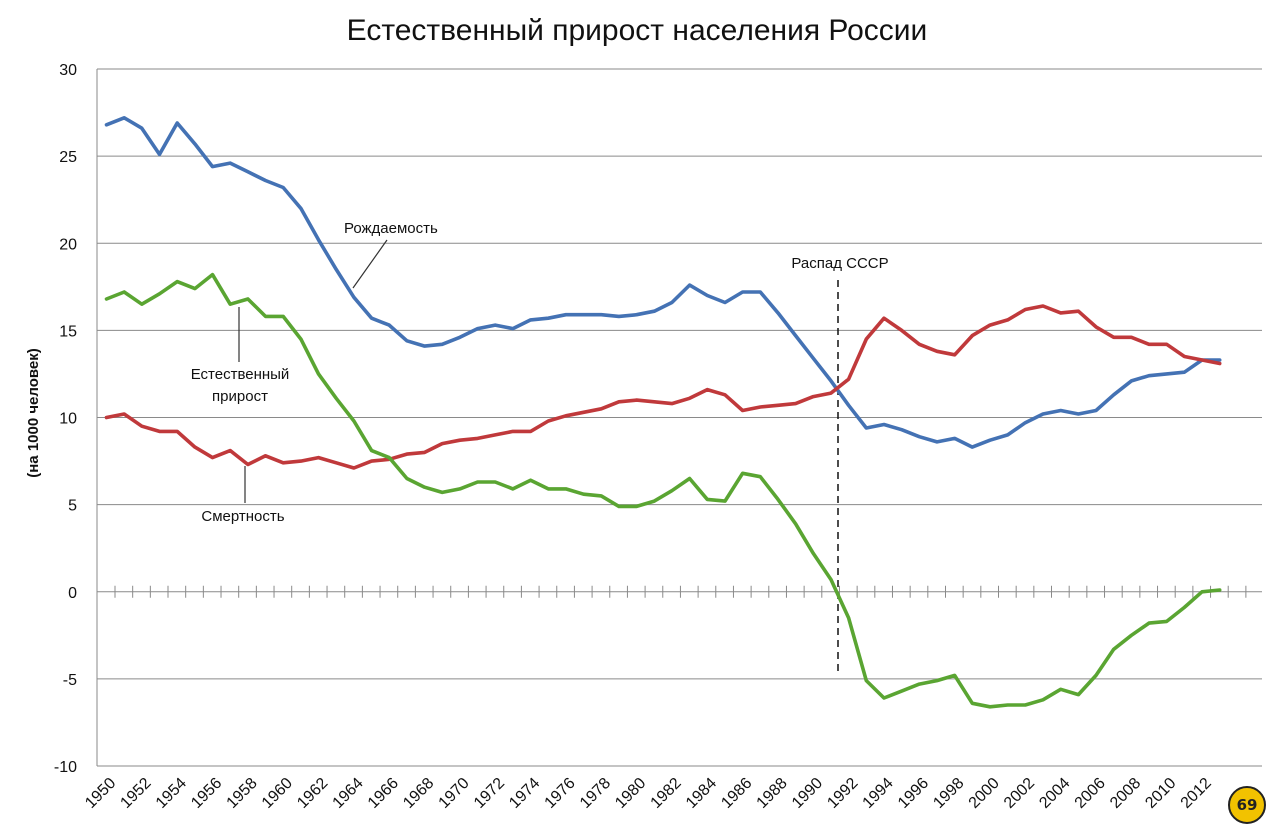 The height and width of the screenshot is (833, 1280). Describe the element at coordinates (68, 331) in the screenshot. I see `ytick-label: 15` at that location.